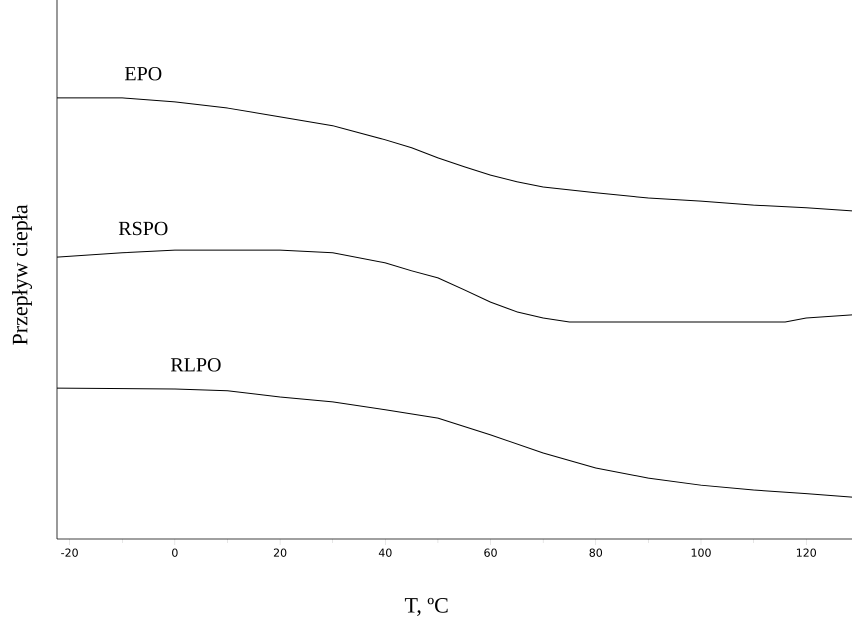  I want to click on series-label: RSPO, so click(143, 229).